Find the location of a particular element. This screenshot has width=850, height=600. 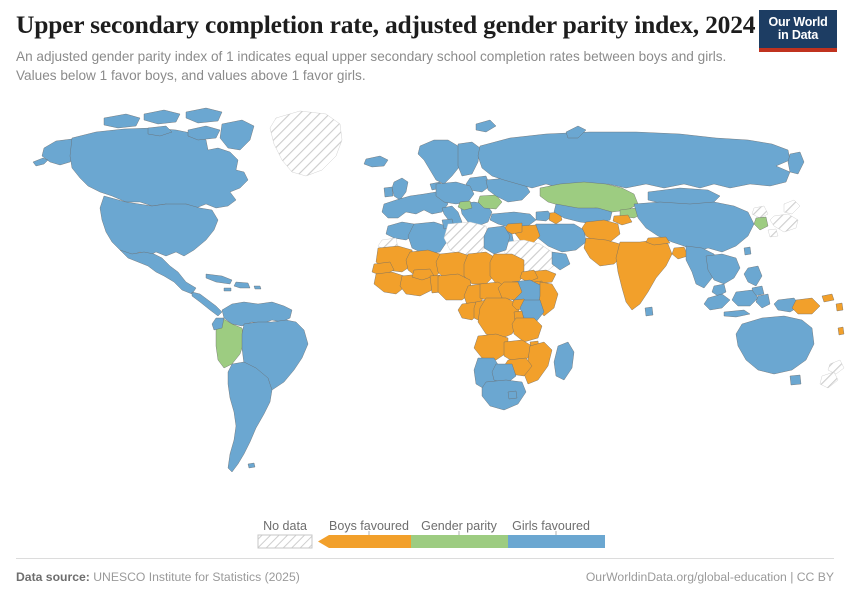

country-svalbard is located at coordinates (486, 126).